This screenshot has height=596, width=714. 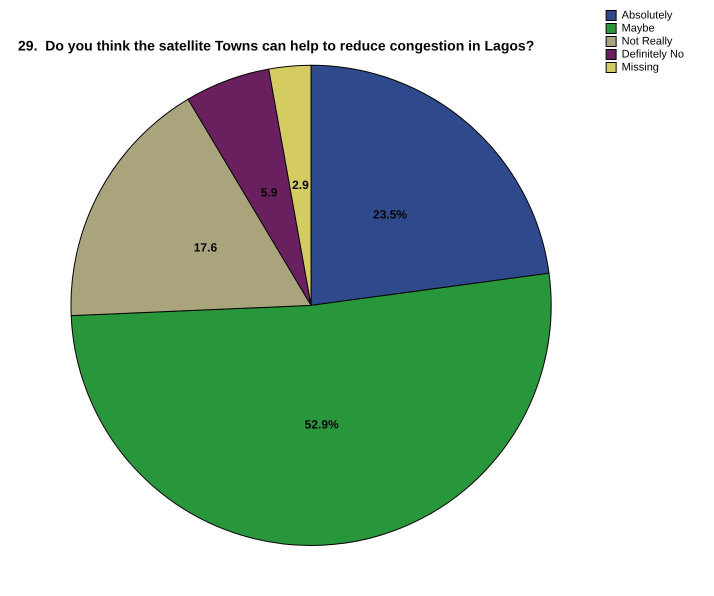 I want to click on data-label: 23.5%, so click(x=390, y=214).